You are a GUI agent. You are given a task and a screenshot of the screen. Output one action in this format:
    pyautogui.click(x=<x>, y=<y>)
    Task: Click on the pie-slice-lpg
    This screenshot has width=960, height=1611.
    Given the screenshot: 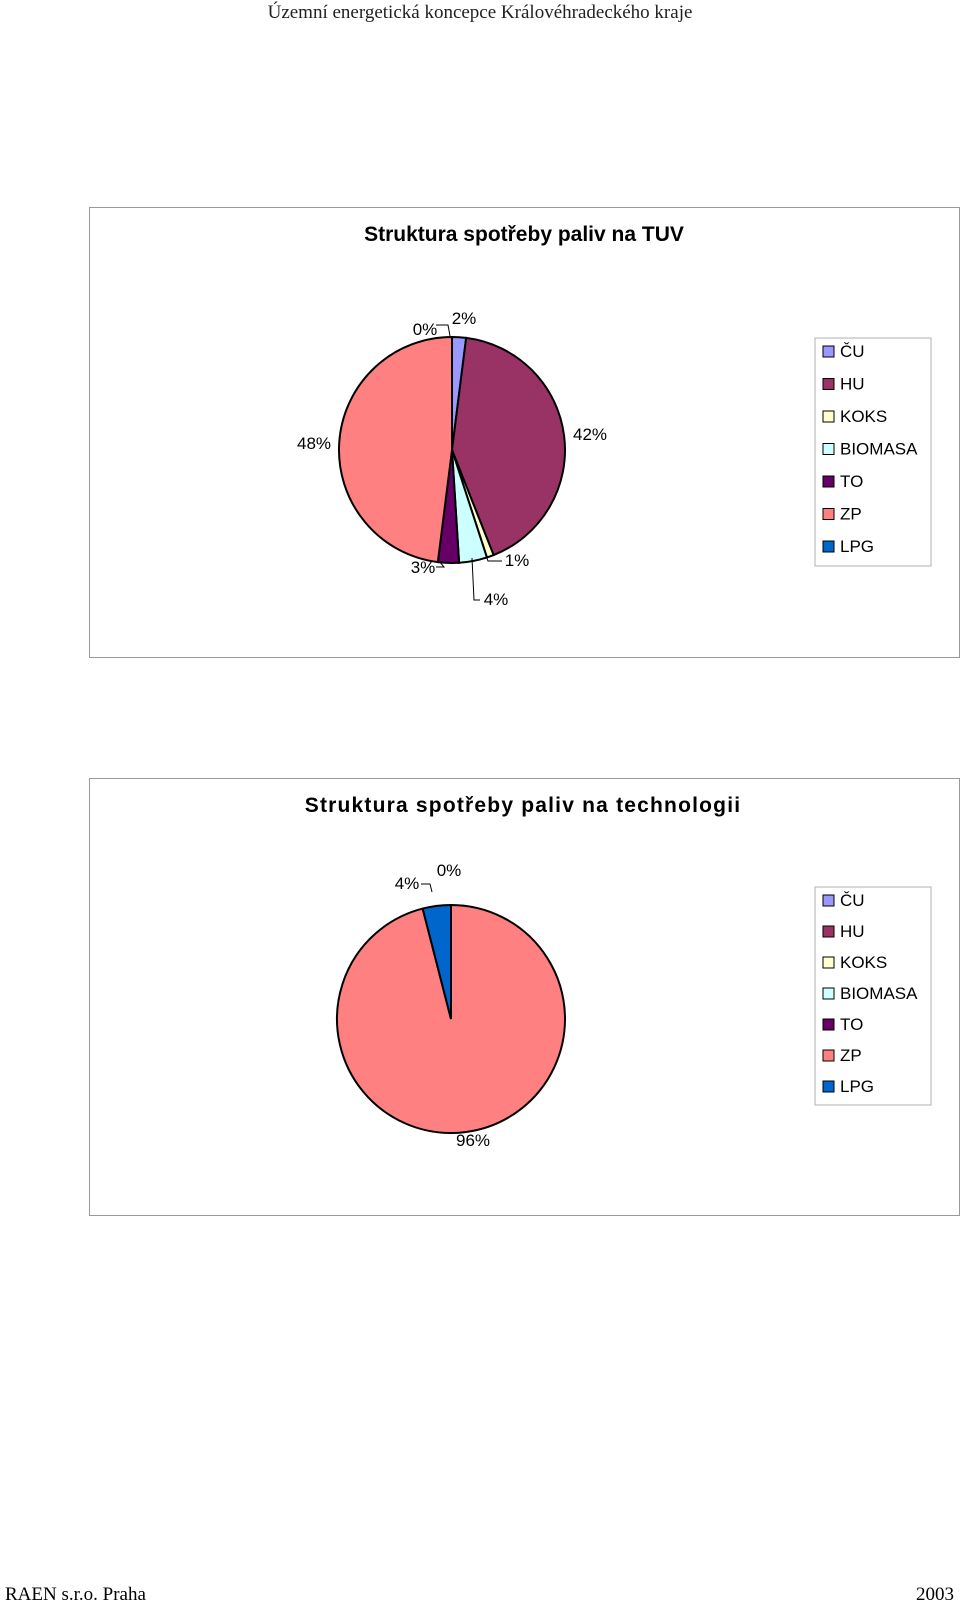 What is the action you would take?
    pyautogui.click(x=436, y=961)
    